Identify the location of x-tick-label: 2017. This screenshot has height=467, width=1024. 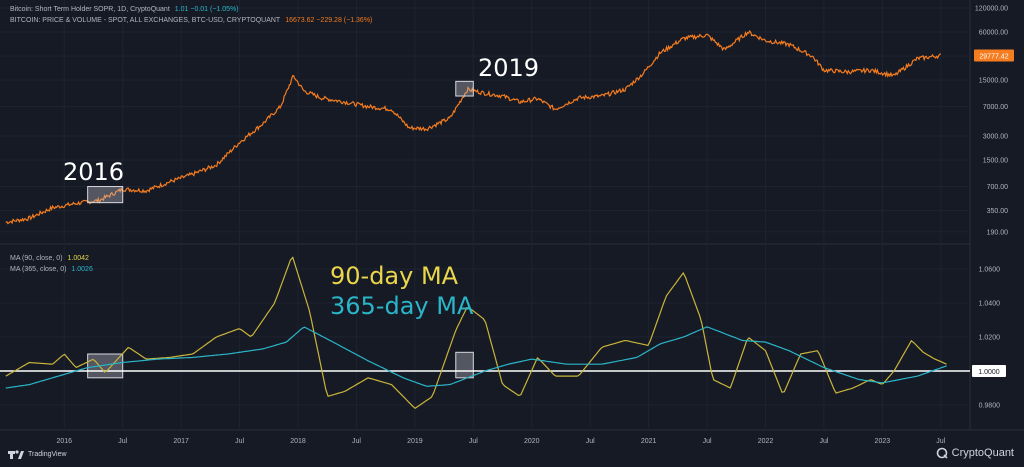
(181, 441).